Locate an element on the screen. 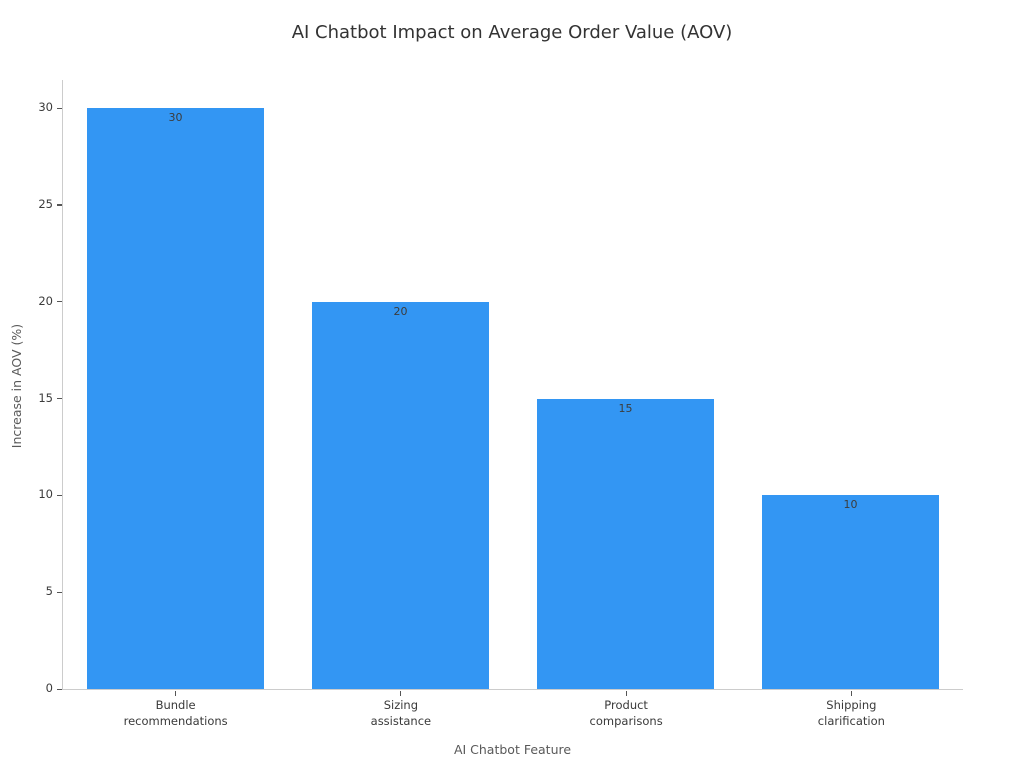 The height and width of the screenshot is (768, 1024). bar: 20 is located at coordinates (400, 495).